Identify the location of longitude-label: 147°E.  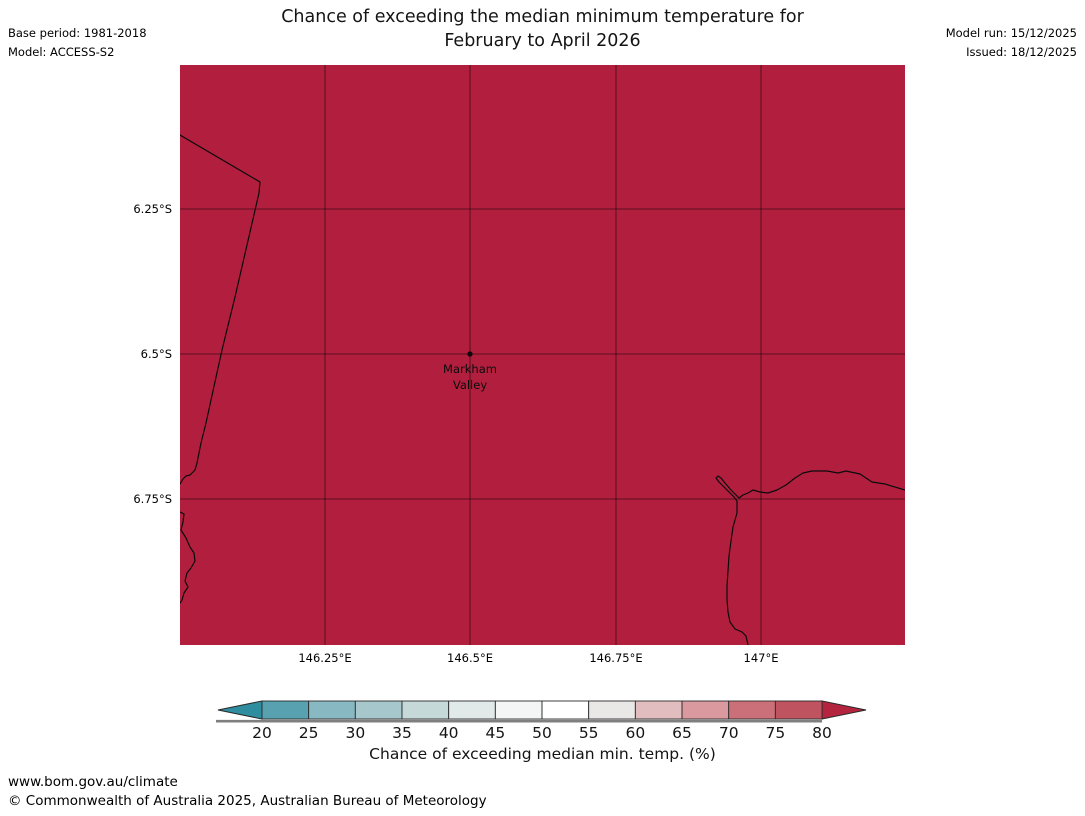
(761, 658).